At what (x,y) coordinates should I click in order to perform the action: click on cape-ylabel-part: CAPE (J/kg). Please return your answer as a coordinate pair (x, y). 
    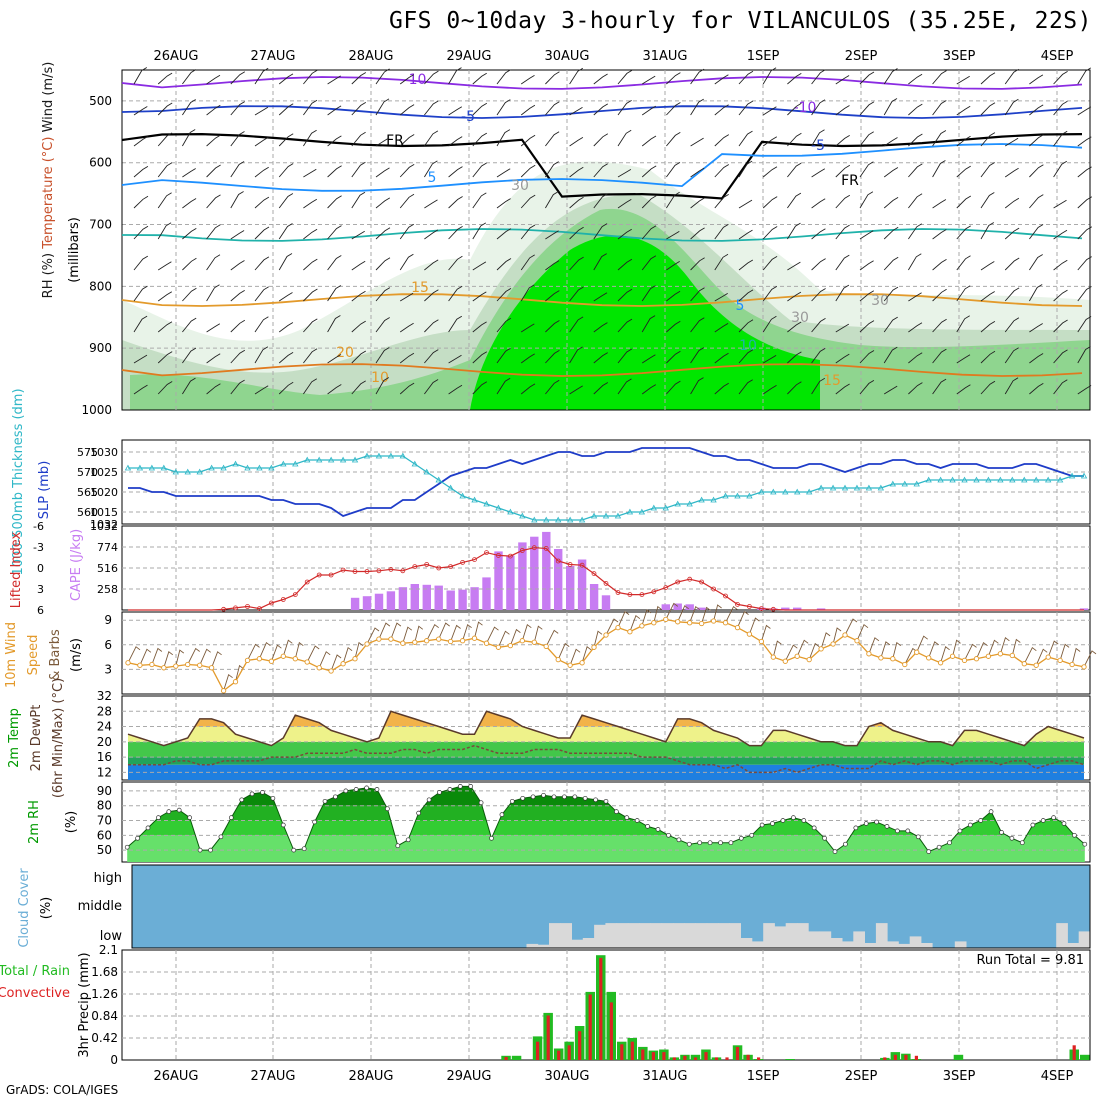
    Looking at the image, I should click on (76, 565).